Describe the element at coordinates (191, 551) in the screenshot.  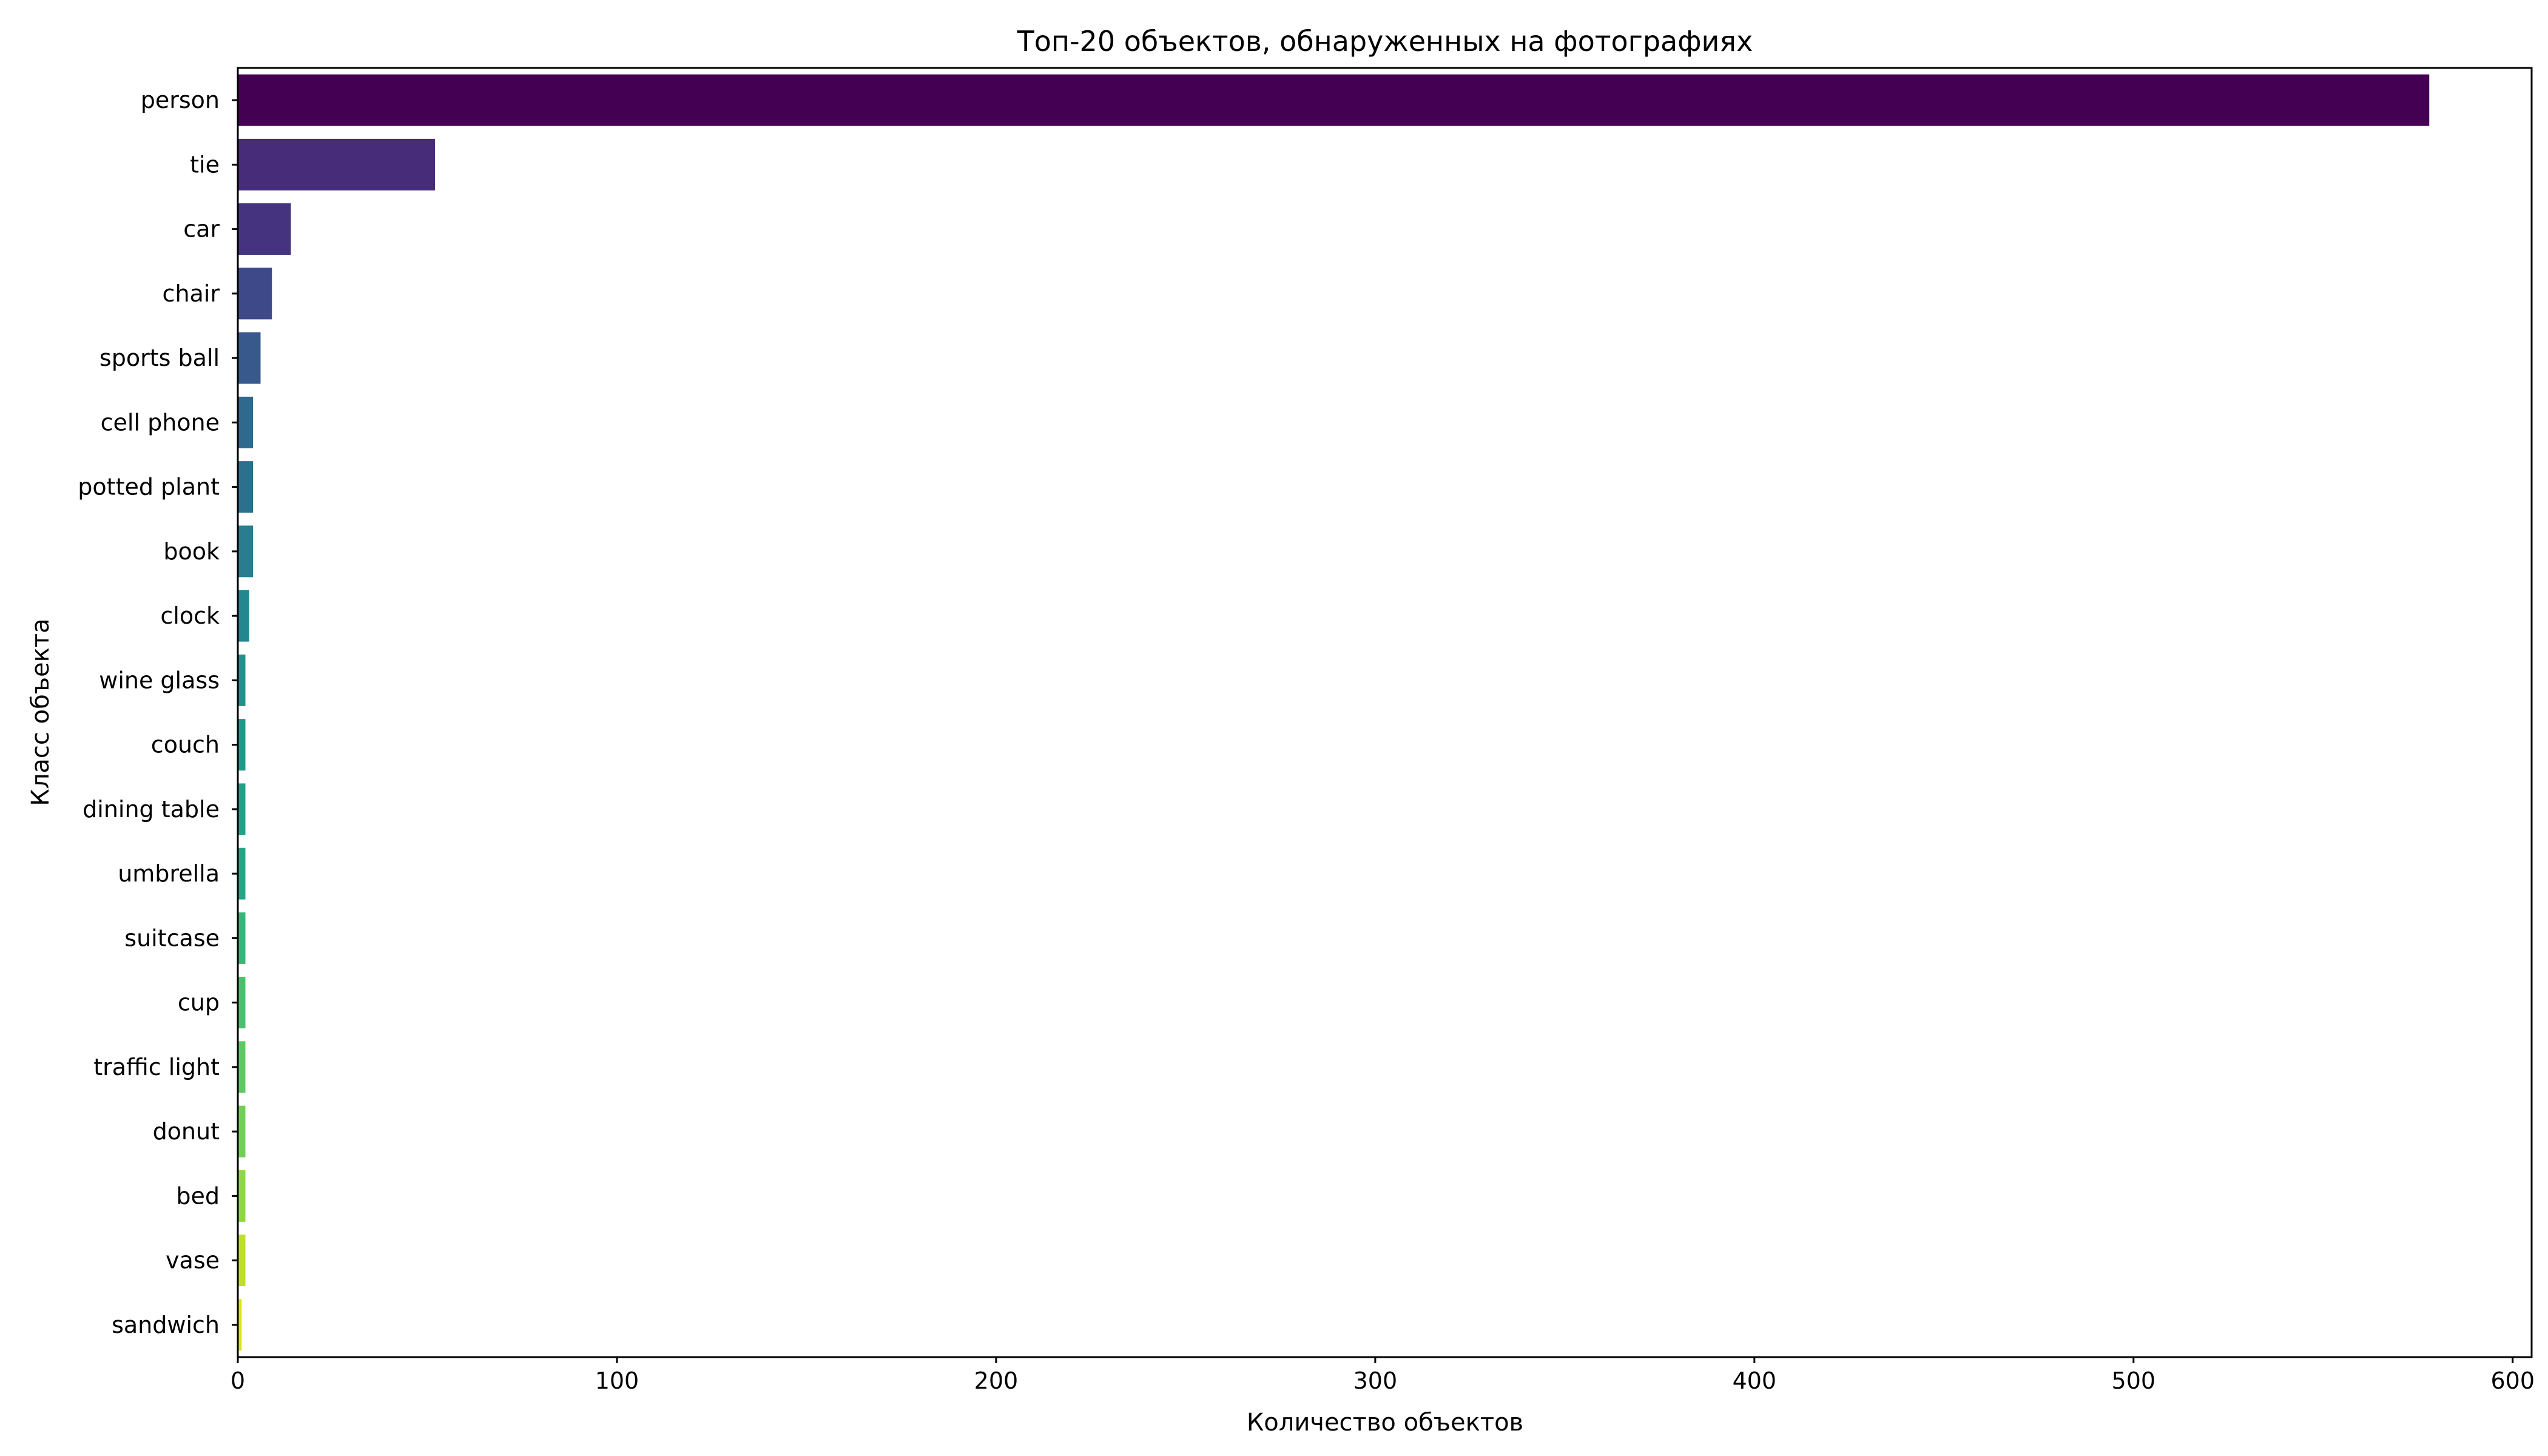
I see `y-tick-label: book` at that location.